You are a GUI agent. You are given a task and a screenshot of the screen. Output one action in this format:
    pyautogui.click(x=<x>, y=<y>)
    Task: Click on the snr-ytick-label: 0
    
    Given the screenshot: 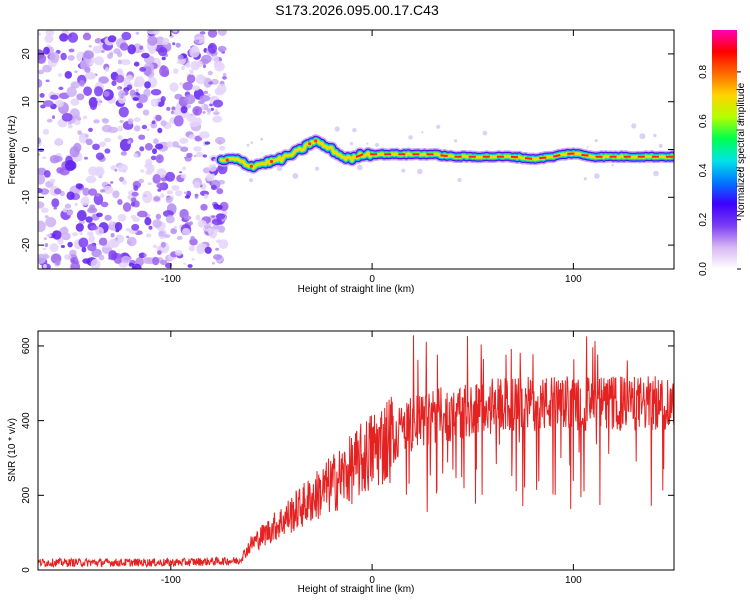 What is the action you would take?
    pyautogui.click(x=26, y=570)
    